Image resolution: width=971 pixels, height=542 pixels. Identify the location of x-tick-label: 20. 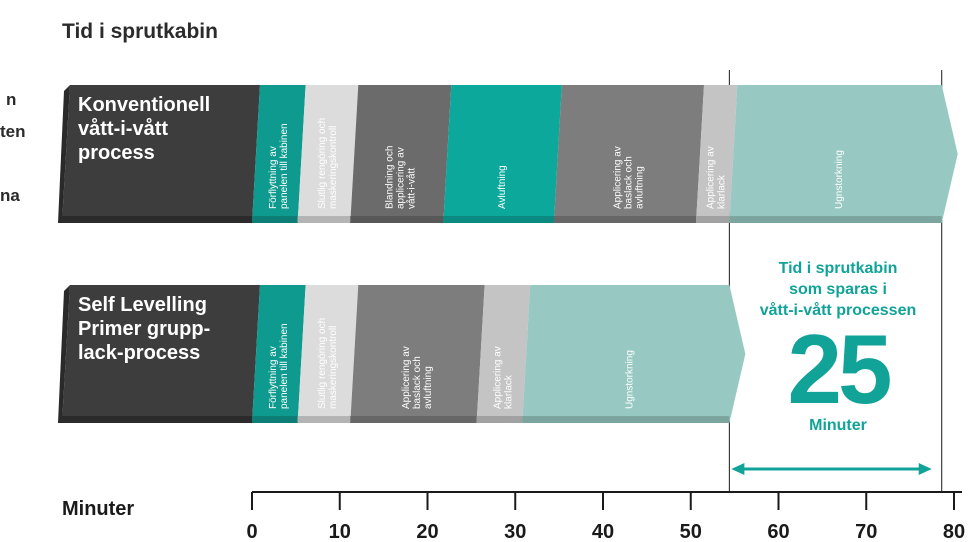
(427, 531).